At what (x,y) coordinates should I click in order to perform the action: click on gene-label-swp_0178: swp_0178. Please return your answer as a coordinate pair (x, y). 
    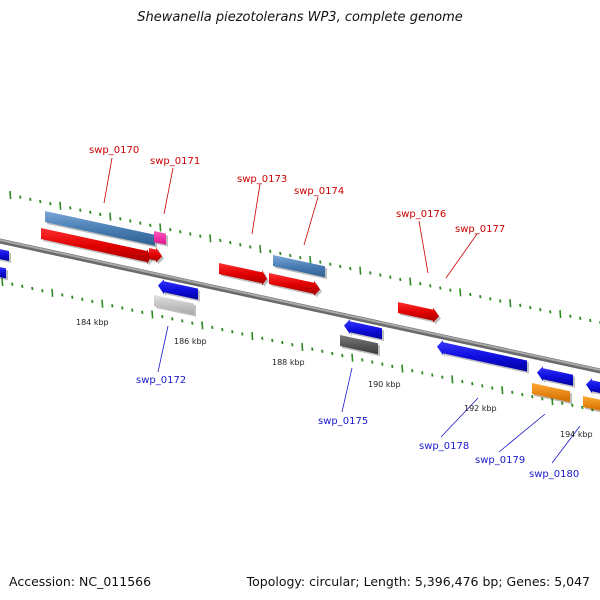
    Looking at the image, I should click on (444, 446).